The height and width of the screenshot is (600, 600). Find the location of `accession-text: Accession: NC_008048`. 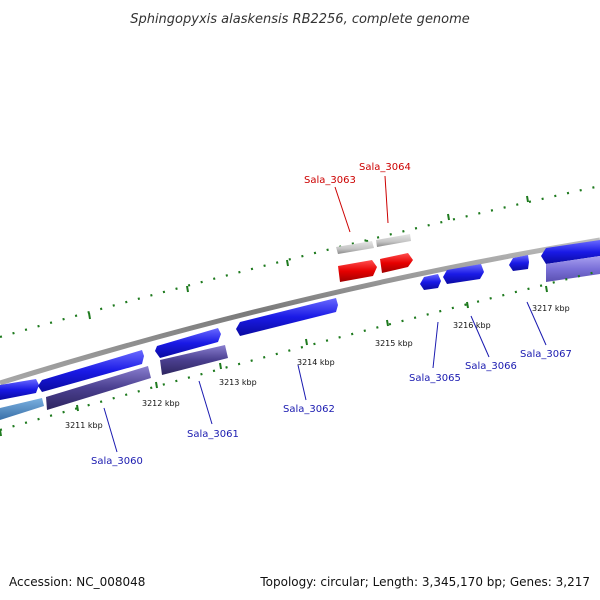

accession-text: Accession: NC_008048 is located at coordinates (77, 582).